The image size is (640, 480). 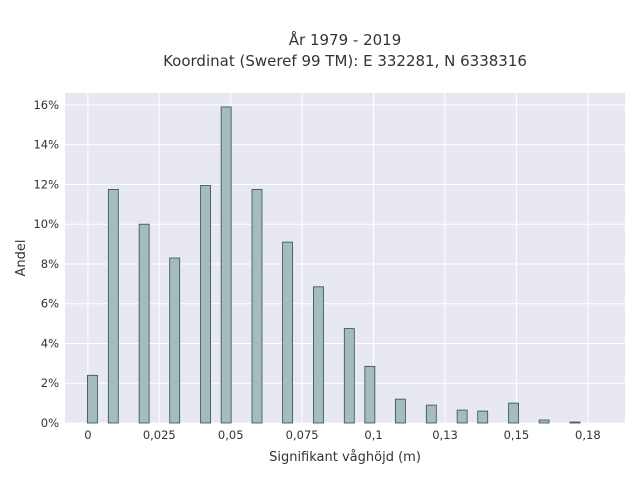 What do you see at coordinates (46, 224) in the screenshot?
I see `y-tick-label: 10%` at bounding box center [46, 224].